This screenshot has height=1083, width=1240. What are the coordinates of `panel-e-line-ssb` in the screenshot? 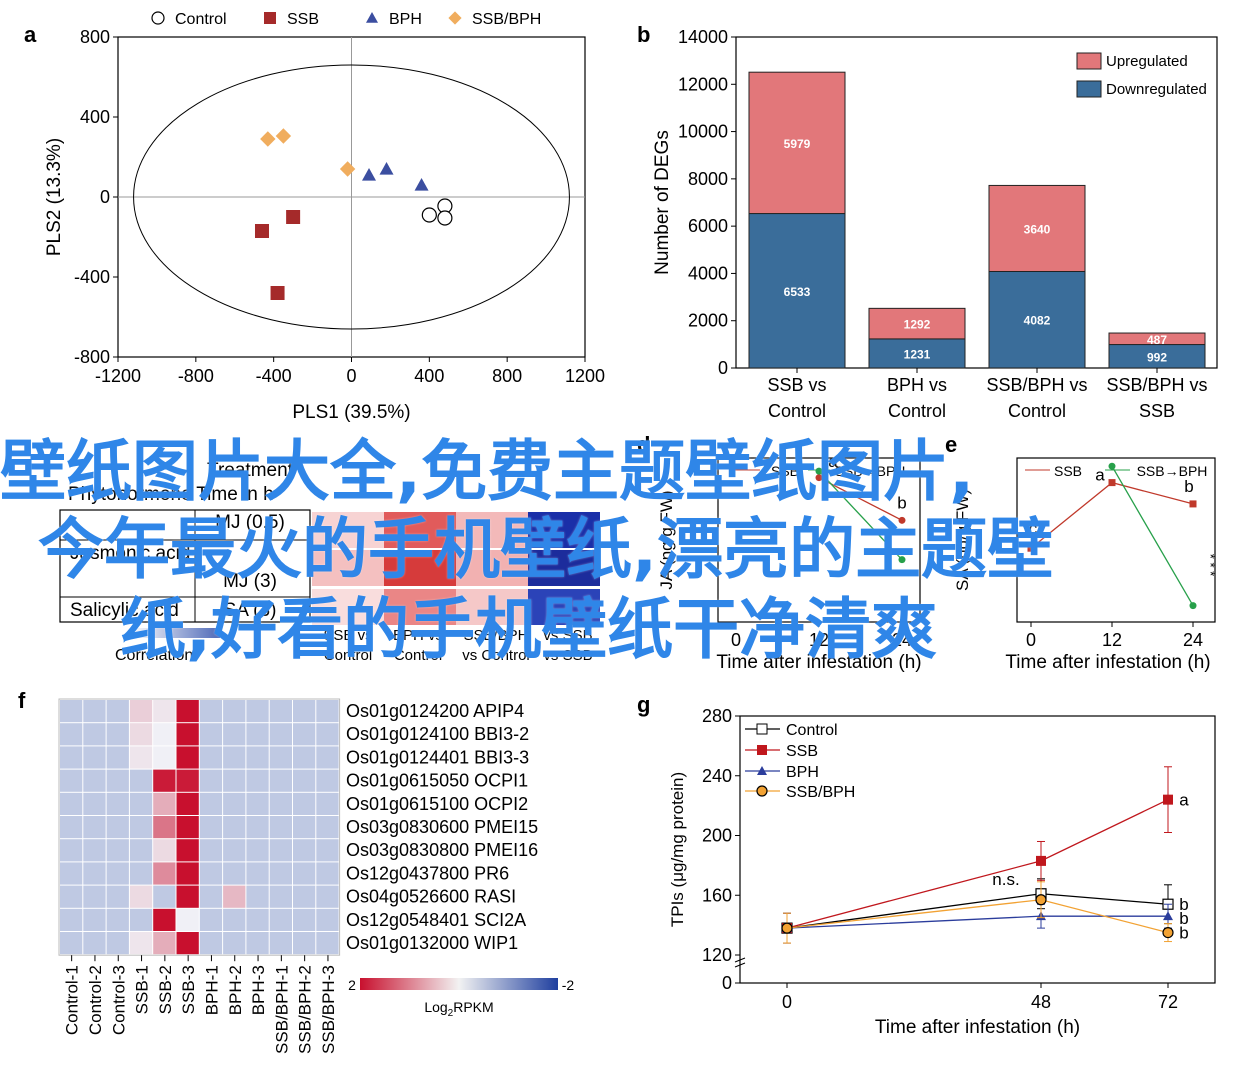 It's located at (1112, 515).